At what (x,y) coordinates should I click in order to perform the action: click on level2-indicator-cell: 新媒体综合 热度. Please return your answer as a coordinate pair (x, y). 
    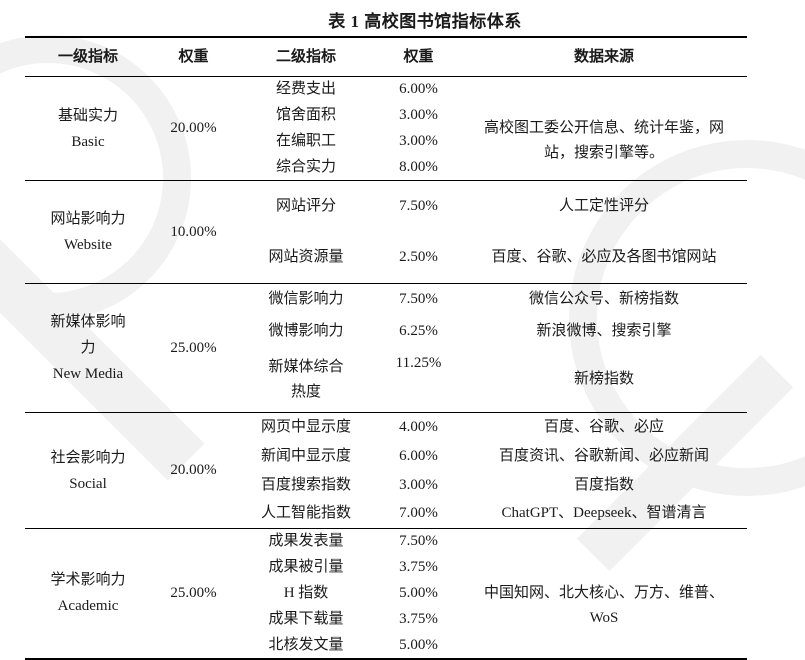
    Looking at the image, I should click on (306, 379).